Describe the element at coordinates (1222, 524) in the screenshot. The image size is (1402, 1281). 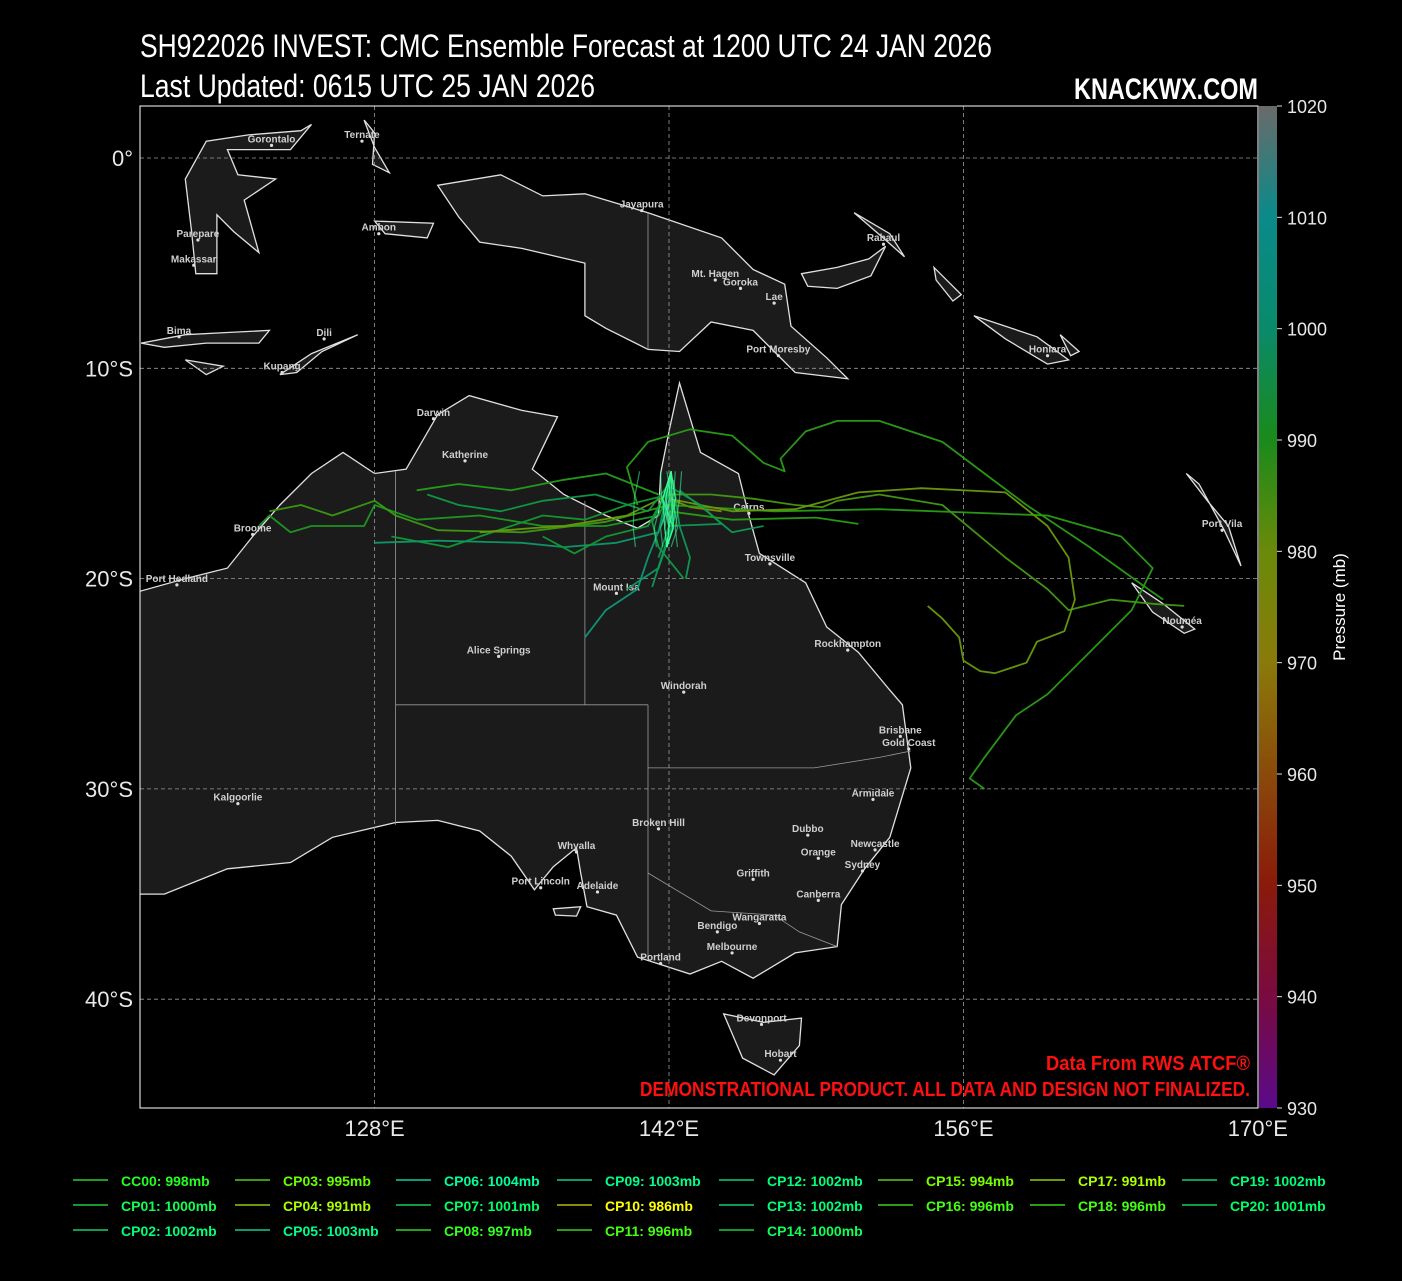
I see `city-label: Port Vila` at that location.